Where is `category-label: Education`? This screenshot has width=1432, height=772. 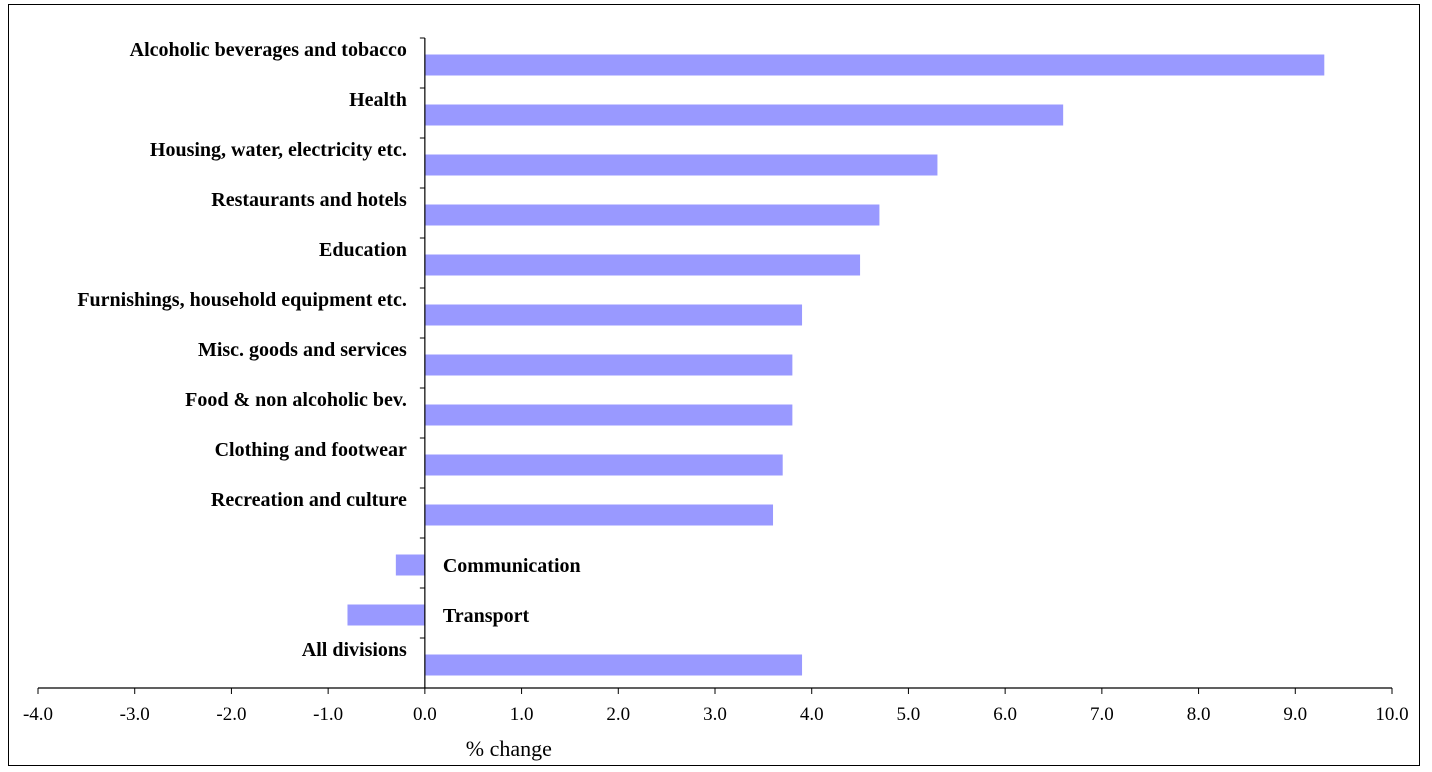
category-label: Education is located at coordinates (363, 250).